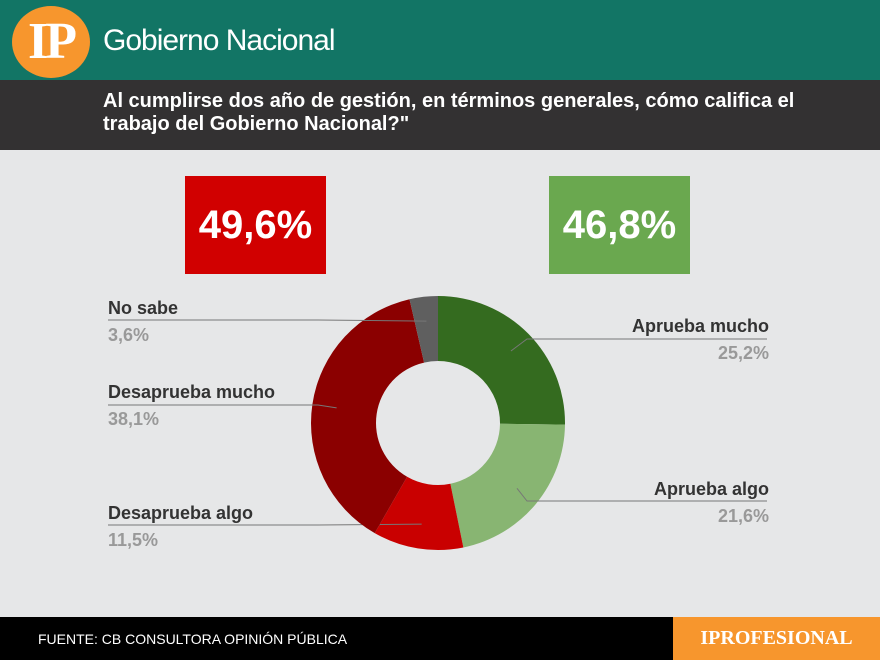 The width and height of the screenshot is (880, 660). What do you see at coordinates (193, 639) in the screenshot?
I see `source-text: FUENTE: CB CONSULTORA OPINIÓN PÚBLICA` at bounding box center [193, 639].